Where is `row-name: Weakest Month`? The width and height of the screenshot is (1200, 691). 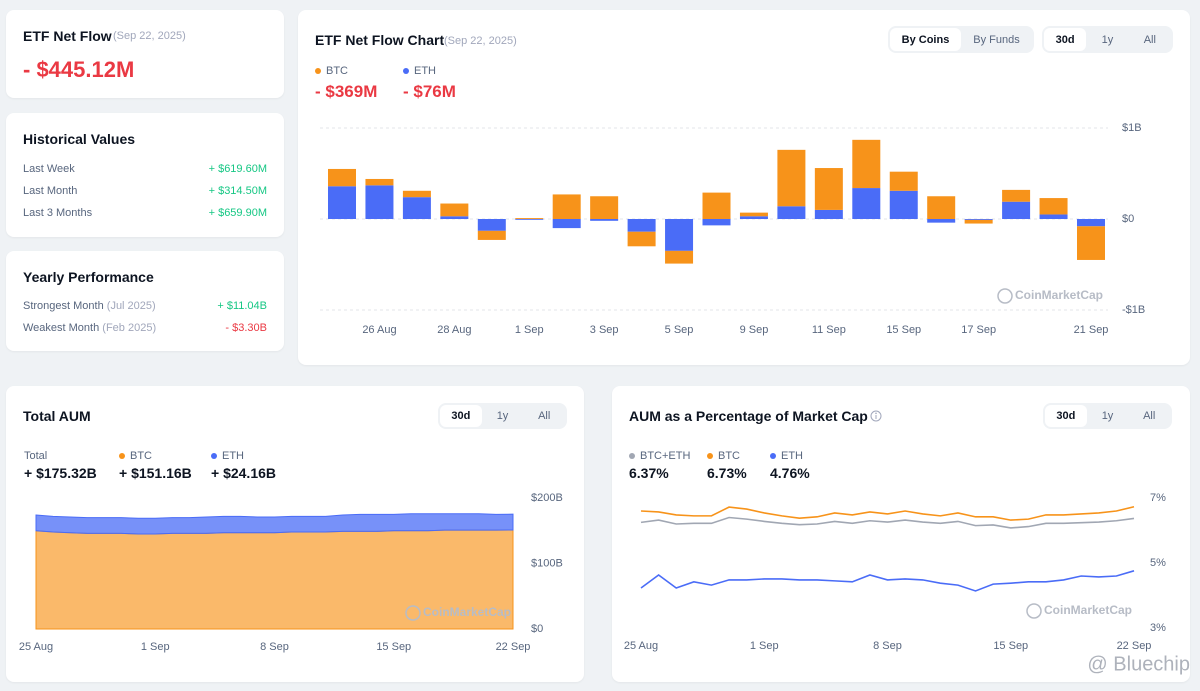
row-name: Weakest Month is located at coordinates (61, 328).